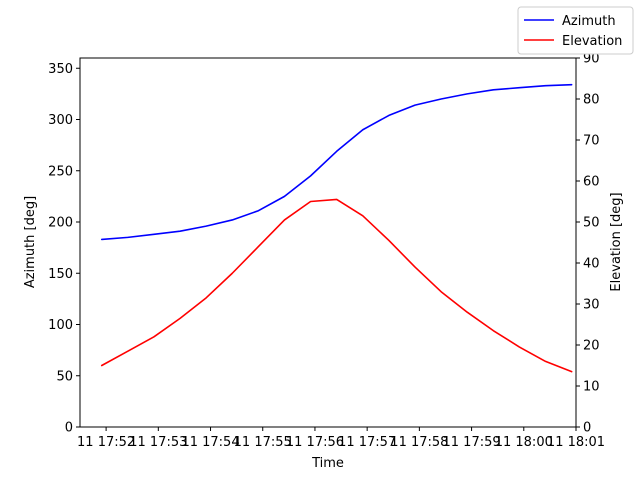  I want to click on right-y-axis: 0 10 20 30 40 50 60 70 80 90, so click(588, 244).